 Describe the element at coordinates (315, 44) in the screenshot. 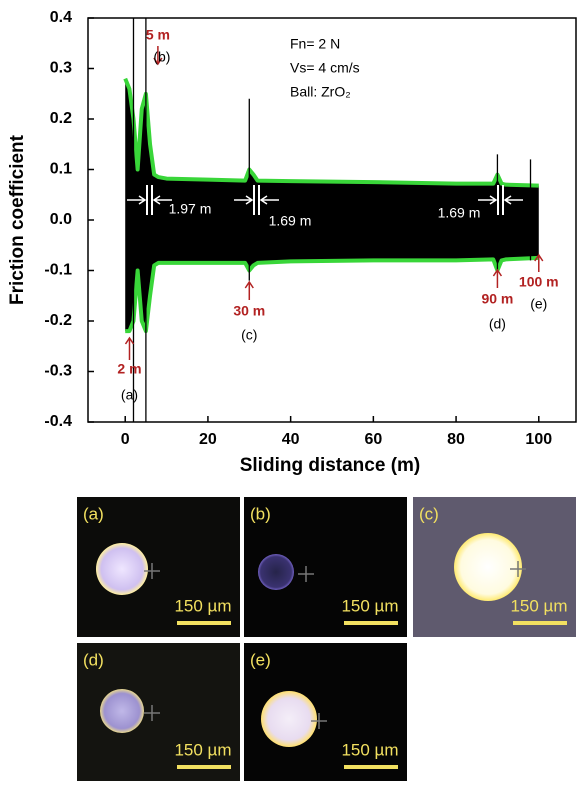

I see `condition-text: Fn= 2 N` at that location.